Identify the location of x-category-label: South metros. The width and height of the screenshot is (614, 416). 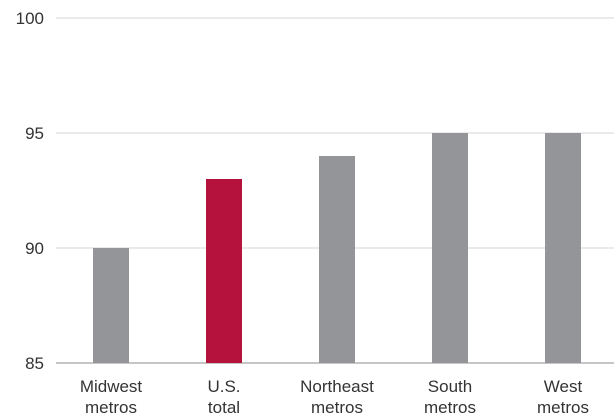
(450, 396).